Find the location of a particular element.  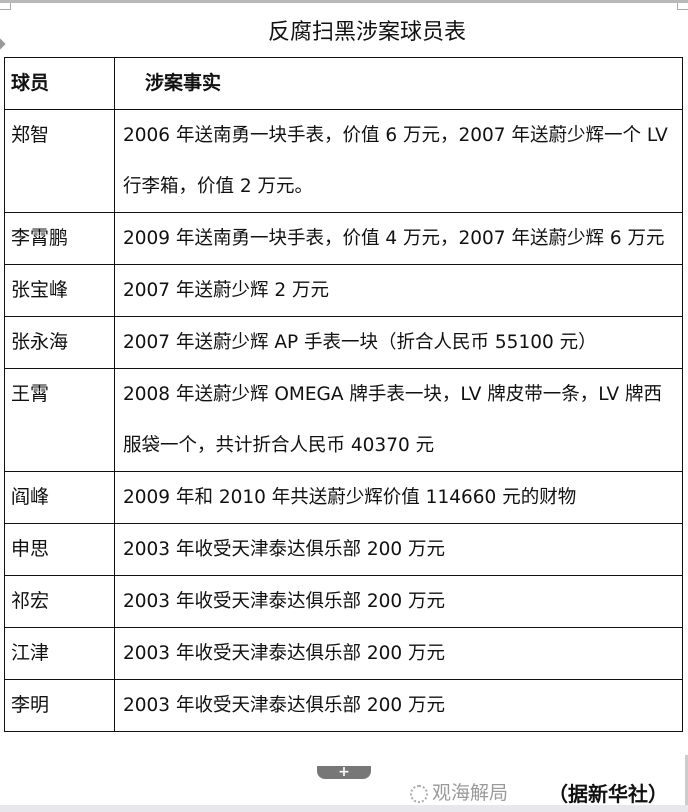

player-name: 李明 is located at coordinates (59, 705).